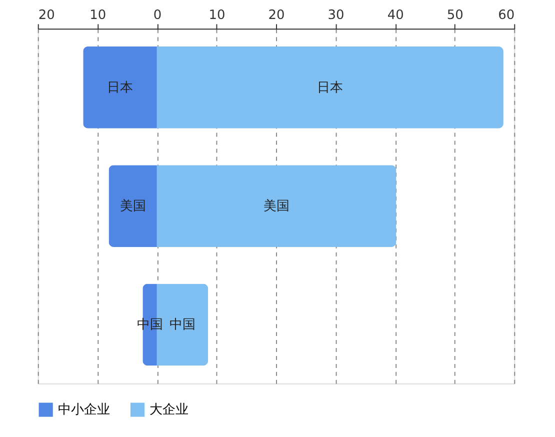 This screenshot has height=437, width=555. I want to click on x-tick-label: 50, so click(455, 16).